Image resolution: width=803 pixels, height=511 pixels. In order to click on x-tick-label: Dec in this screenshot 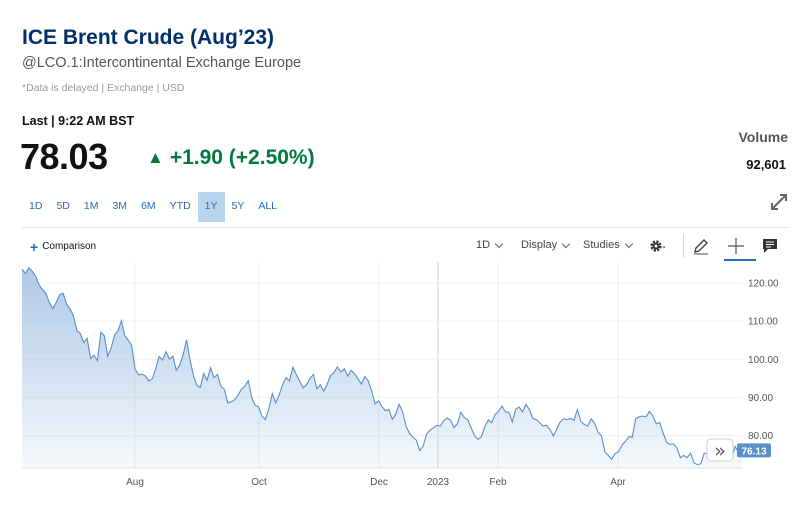, I will do `click(379, 482)`.